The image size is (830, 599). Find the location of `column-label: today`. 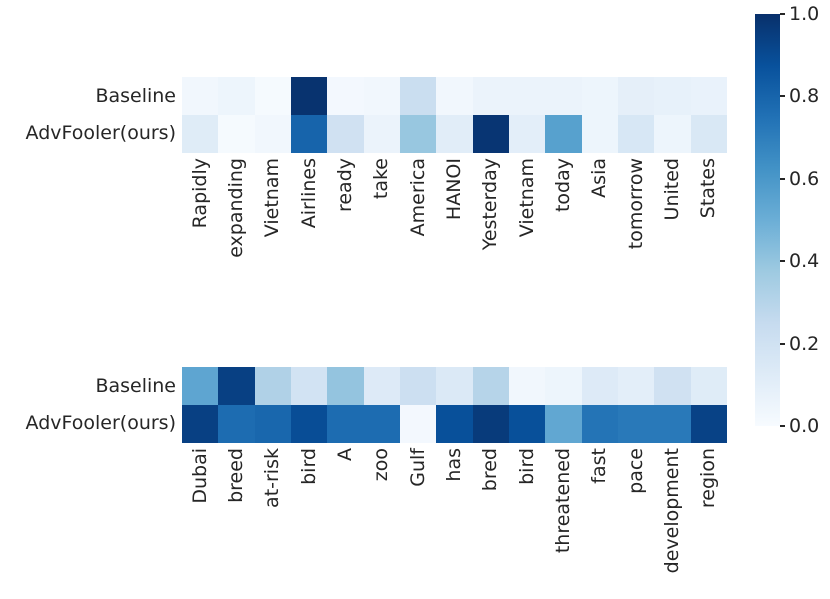

column-label: today is located at coordinates (562, 185).